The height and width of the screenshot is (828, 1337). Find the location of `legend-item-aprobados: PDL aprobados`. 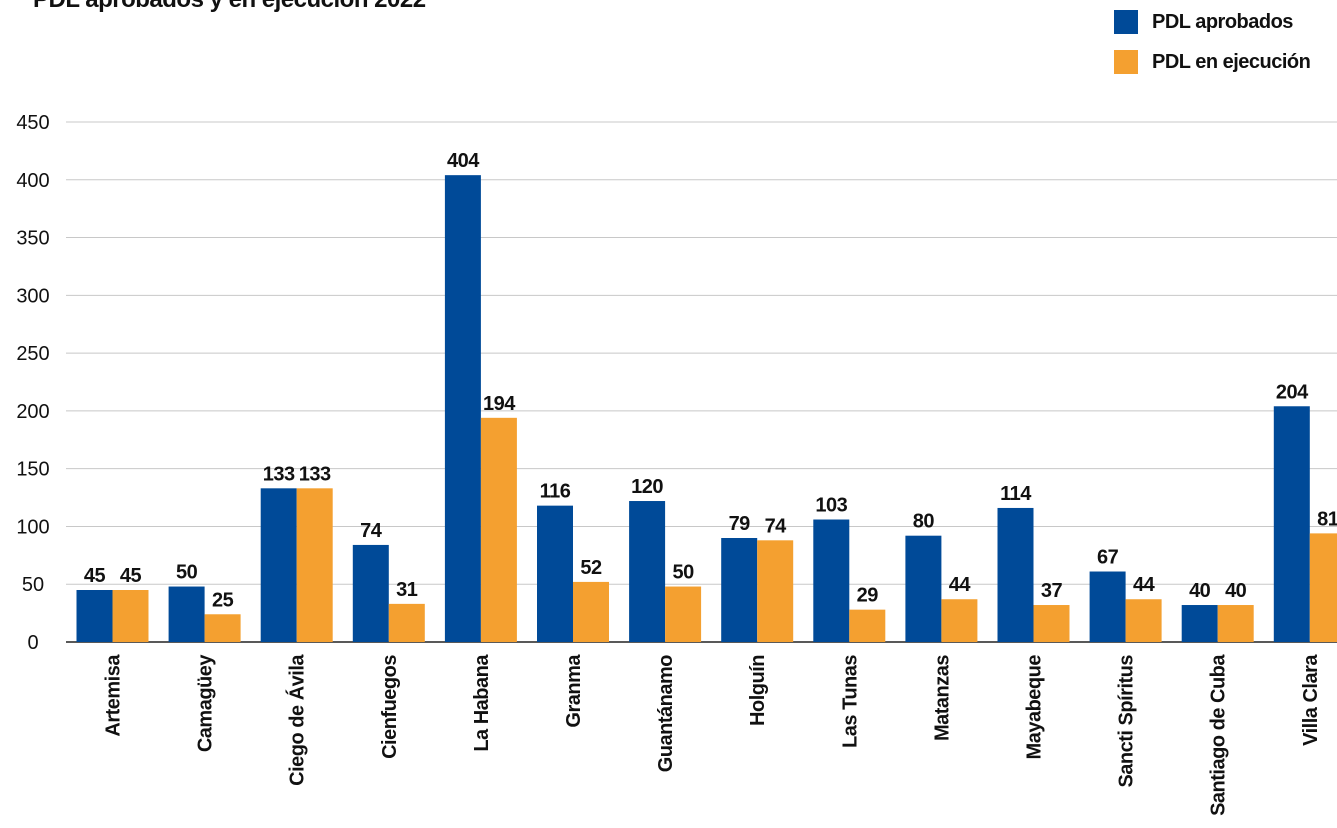

legend-item-aprobados: PDL aprobados is located at coordinates (1212, 22).